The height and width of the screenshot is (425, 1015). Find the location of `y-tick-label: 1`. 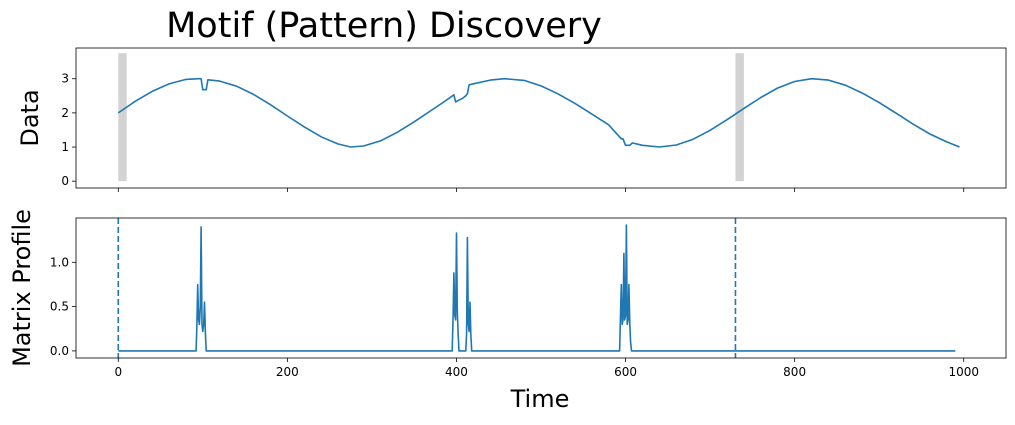

y-tick-label: 1 is located at coordinates (65, 147).